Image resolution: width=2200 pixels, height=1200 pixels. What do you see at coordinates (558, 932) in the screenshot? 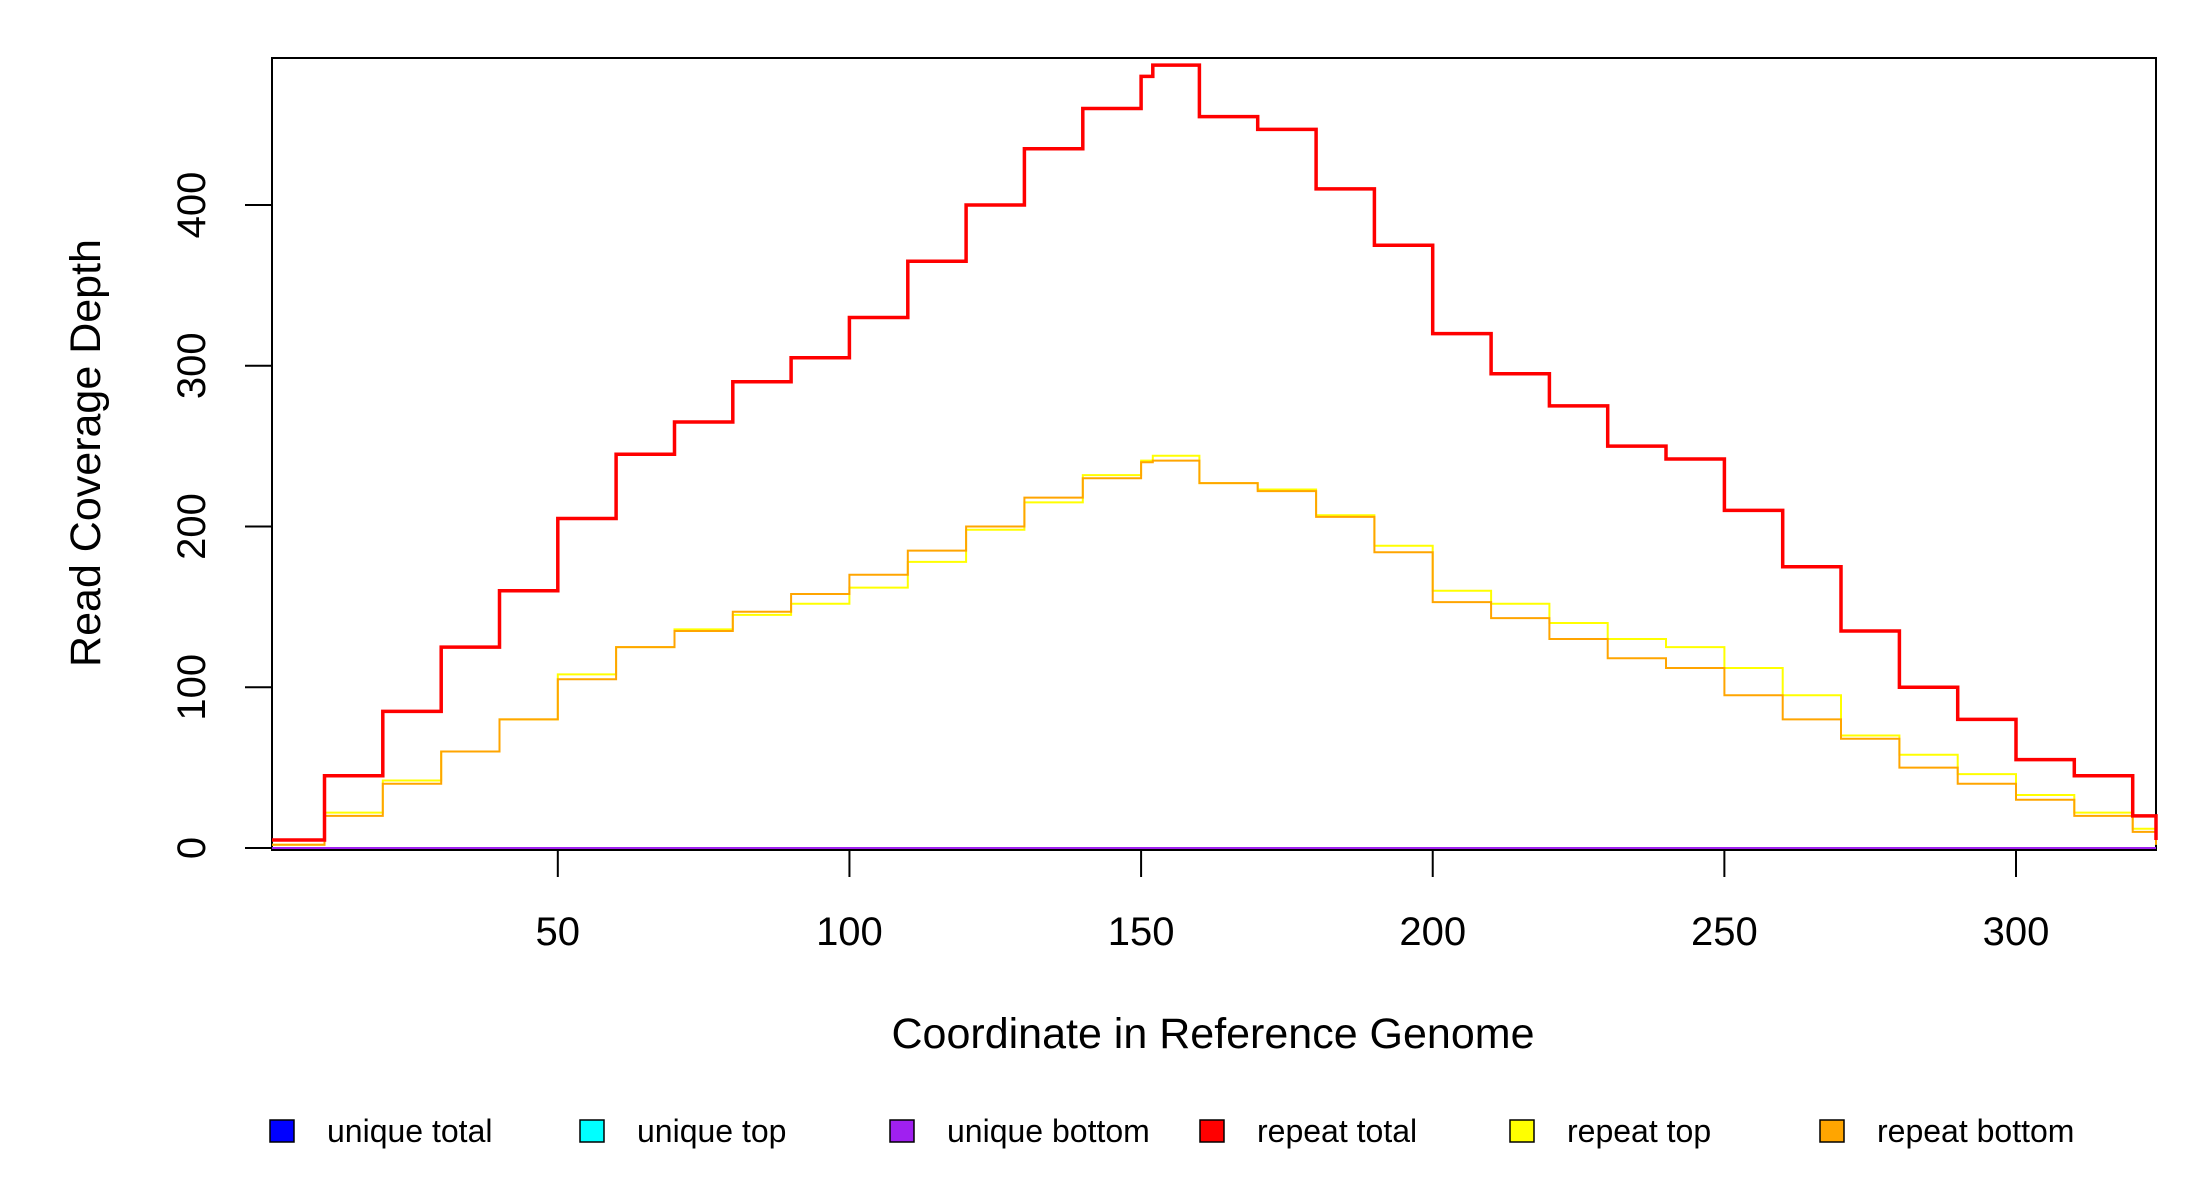
I see `x-tick-label: 50` at bounding box center [558, 932].